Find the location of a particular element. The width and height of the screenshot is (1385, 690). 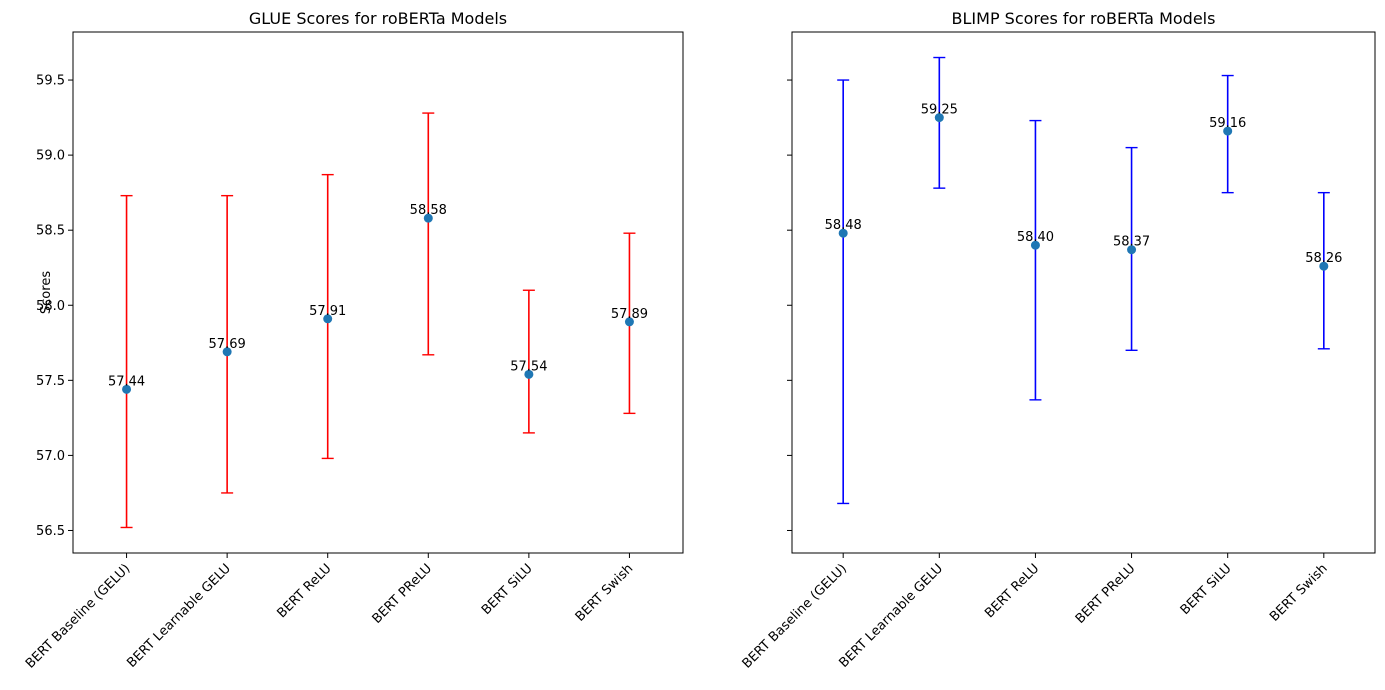

y-tick-label: 57.5 is located at coordinates (50, 381).